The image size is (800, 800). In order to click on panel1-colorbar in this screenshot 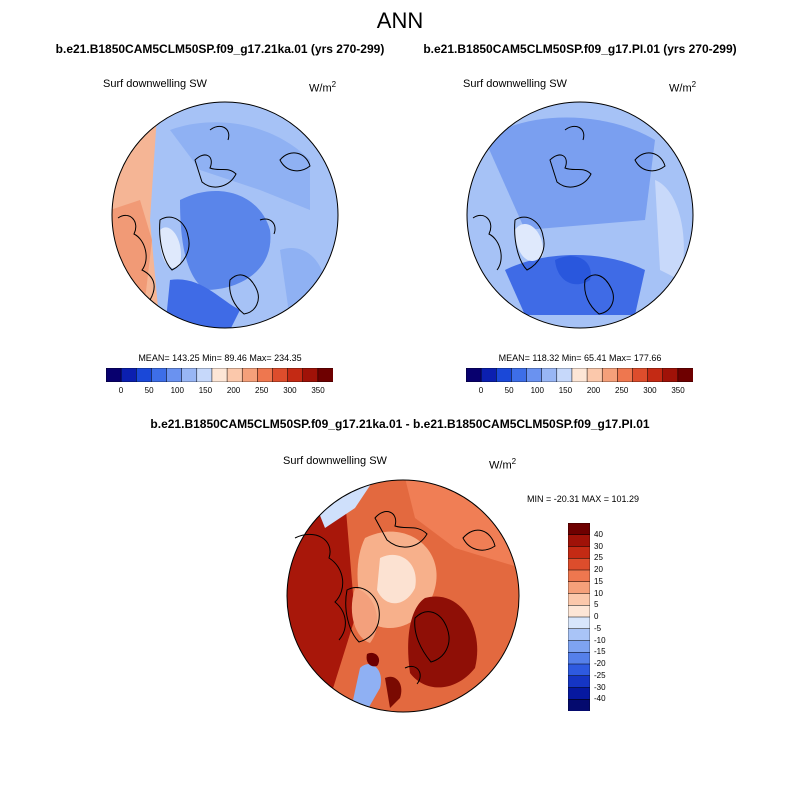, I will do `click(219, 375)`.